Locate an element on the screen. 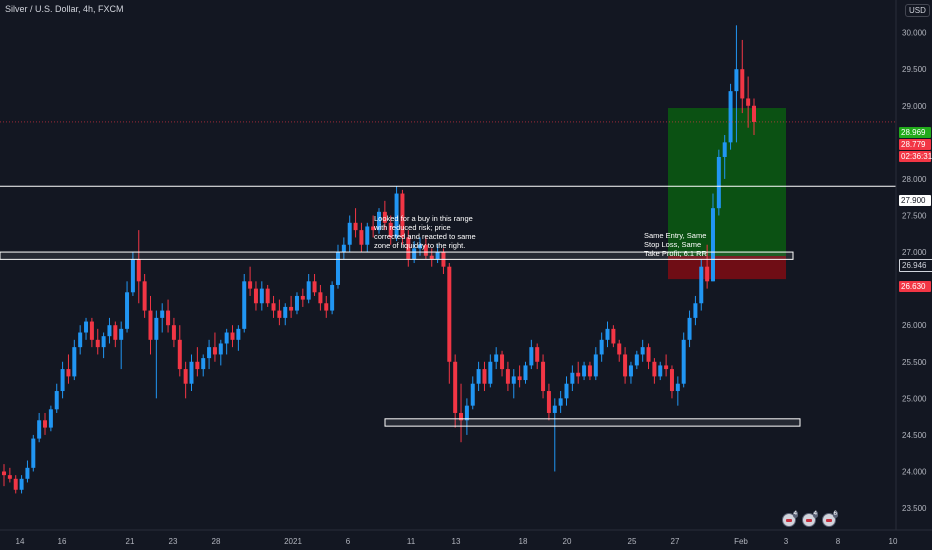 This screenshot has height=550, width=932. event-count-badge: 6 is located at coordinates (835, 514).